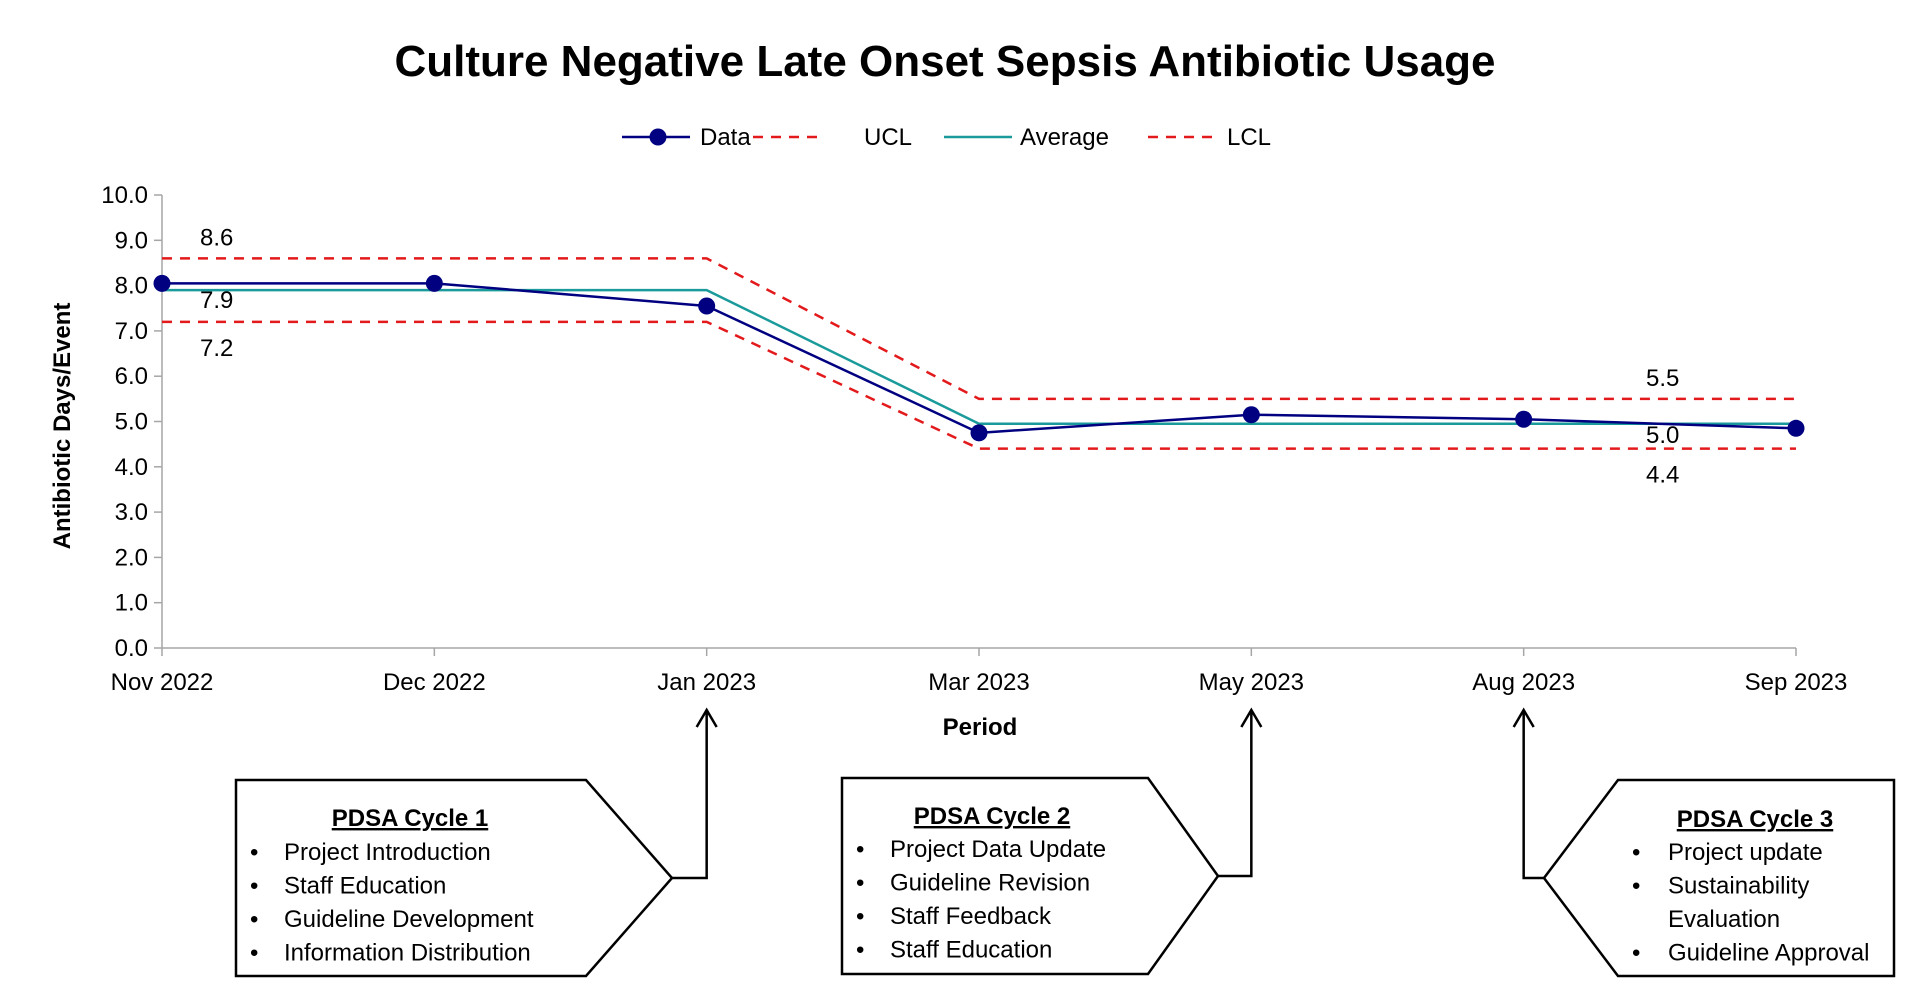  Describe the element at coordinates (1738, 886) in the screenshot. I see `pdsa-item: Sustainability` at that location.